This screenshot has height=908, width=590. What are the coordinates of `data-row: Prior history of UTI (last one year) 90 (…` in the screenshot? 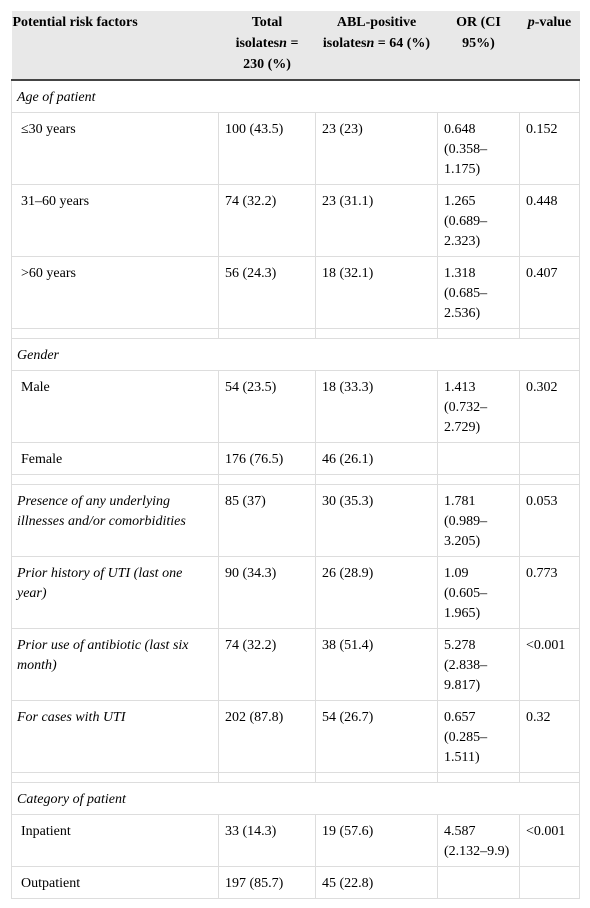 It's located at (295, 592).